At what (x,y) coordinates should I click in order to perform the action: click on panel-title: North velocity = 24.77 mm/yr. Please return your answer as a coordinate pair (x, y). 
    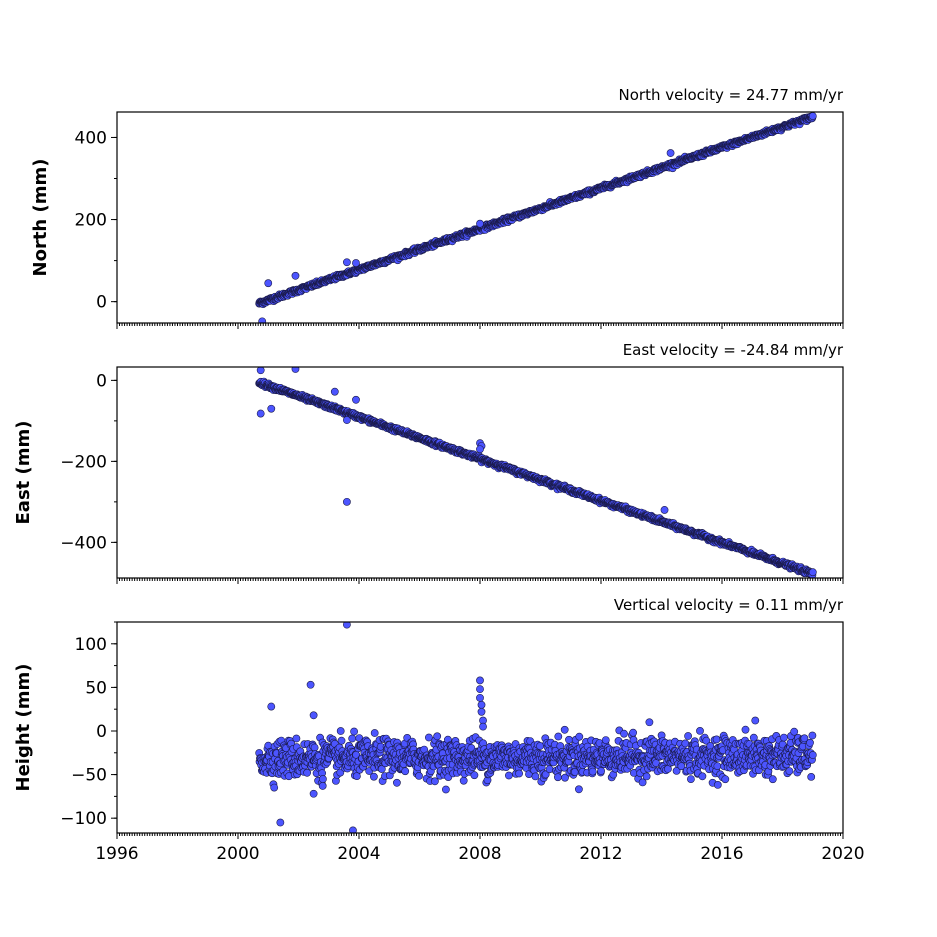
    Looking at the image, I should click on (731, 95).